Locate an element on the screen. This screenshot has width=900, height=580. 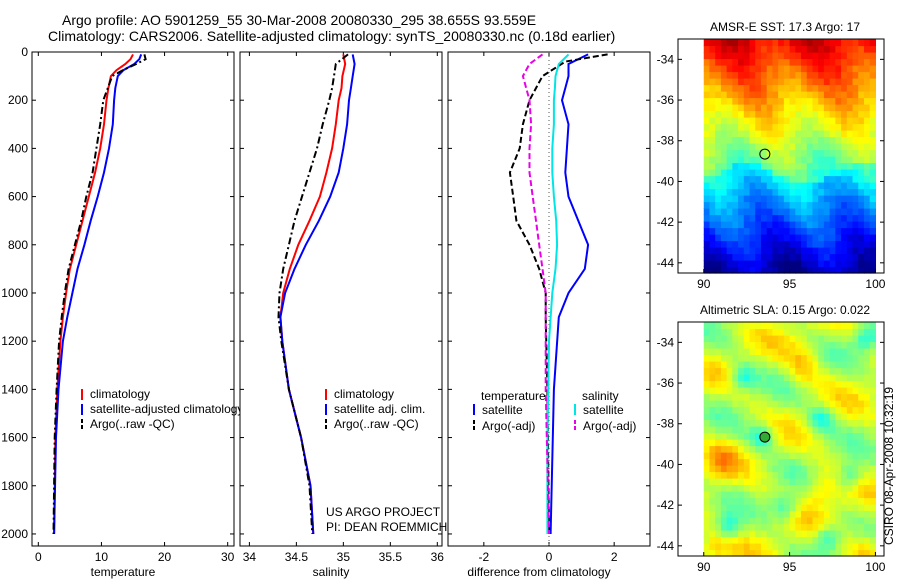
legend-entry-label: Argo(-adj) is located at coordinates (609, 426).